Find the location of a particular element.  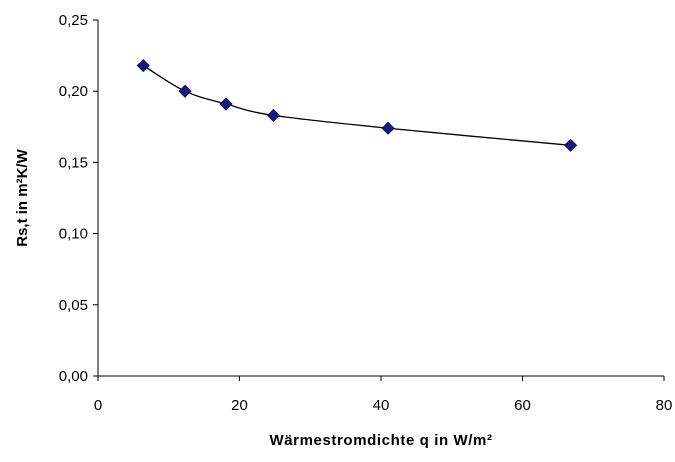

y-tick-label: 0,05 is located at coordinates (73, 305).